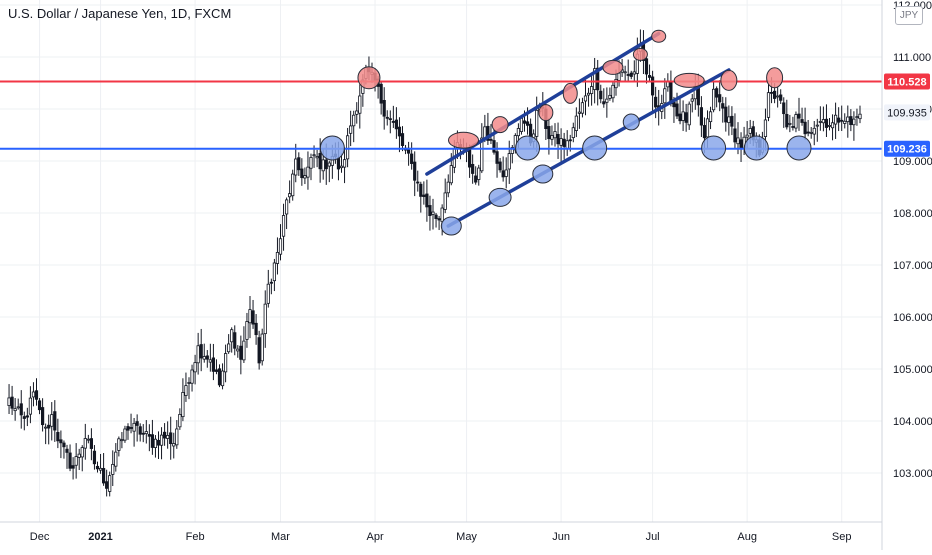 The width and height of the screenshot is (932, 555). Describe the element at coordinates (907, 112) in the screenshot. I see `current-price-badge` at that location.